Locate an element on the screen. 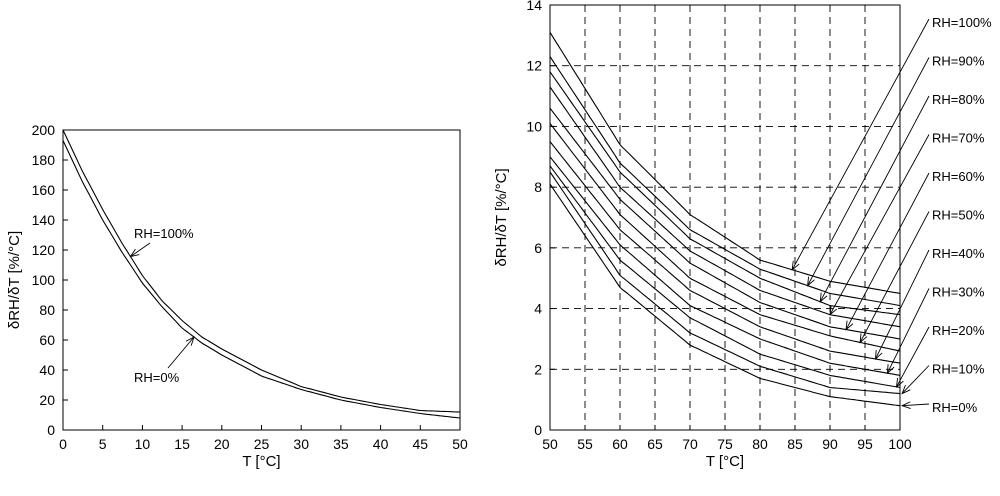 Image resolution: width=1000 pixels, height=496 pixels. left-y-tick-label: 0 is located at coordinates (51, 430).